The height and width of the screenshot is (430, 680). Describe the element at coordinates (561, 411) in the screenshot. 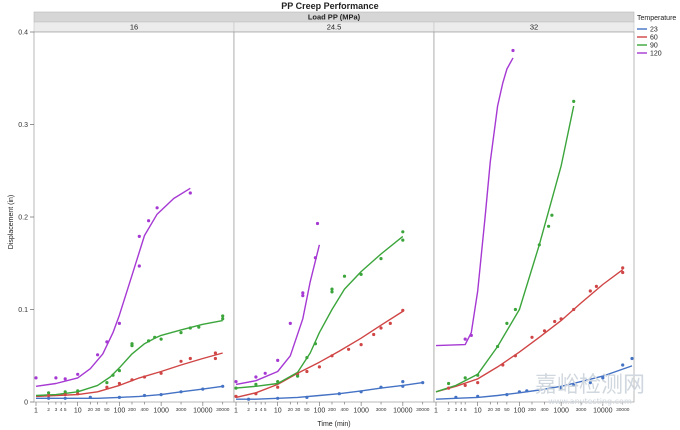

I see `x-tick-label: 1000` at that location.